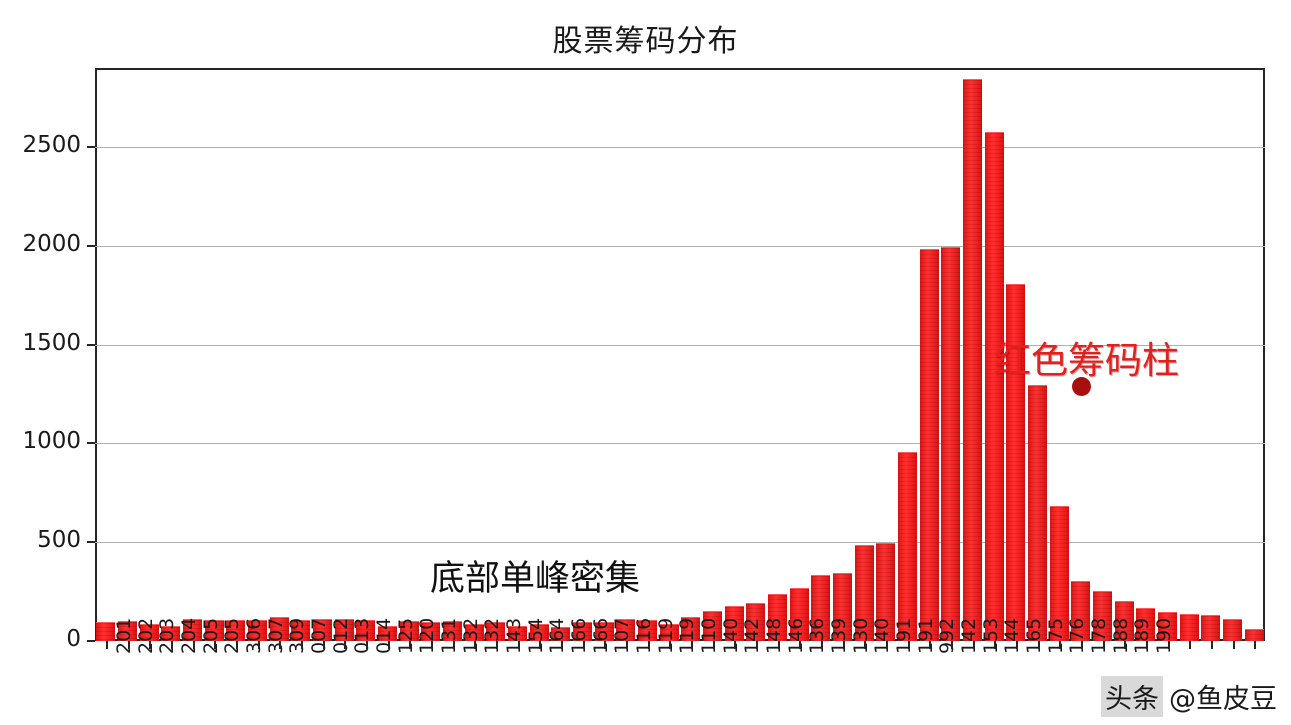 This screenshot has height=725, width=1291. I want to click on x-axis-tick-label: 148, so click(773, 635).